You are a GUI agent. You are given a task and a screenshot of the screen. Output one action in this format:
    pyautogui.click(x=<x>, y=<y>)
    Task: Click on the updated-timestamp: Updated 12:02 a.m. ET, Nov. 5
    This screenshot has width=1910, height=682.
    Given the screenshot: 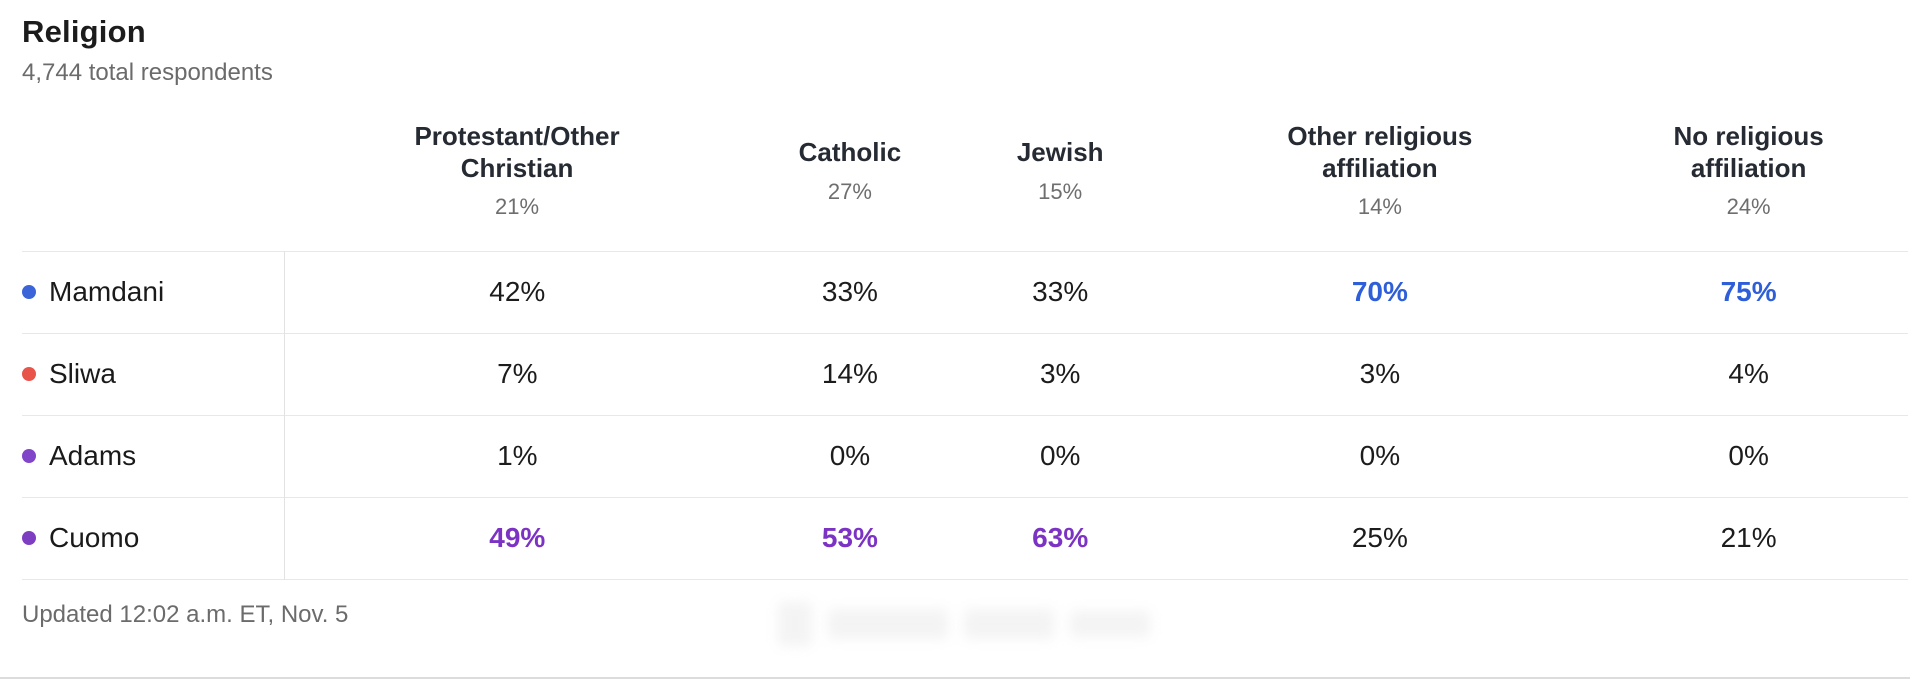 What is the action you would take?
    pyautogui.click(x=185, y=614)
    